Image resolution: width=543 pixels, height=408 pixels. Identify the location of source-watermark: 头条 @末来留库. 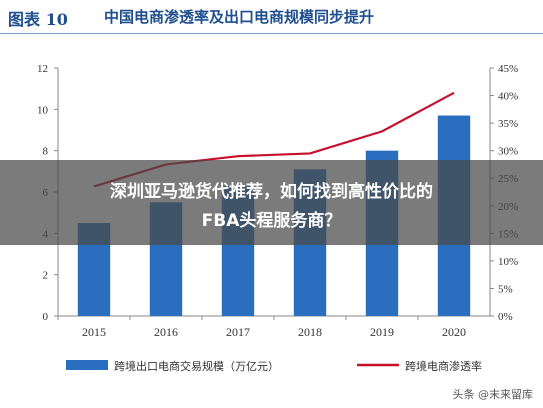
(493, 394).